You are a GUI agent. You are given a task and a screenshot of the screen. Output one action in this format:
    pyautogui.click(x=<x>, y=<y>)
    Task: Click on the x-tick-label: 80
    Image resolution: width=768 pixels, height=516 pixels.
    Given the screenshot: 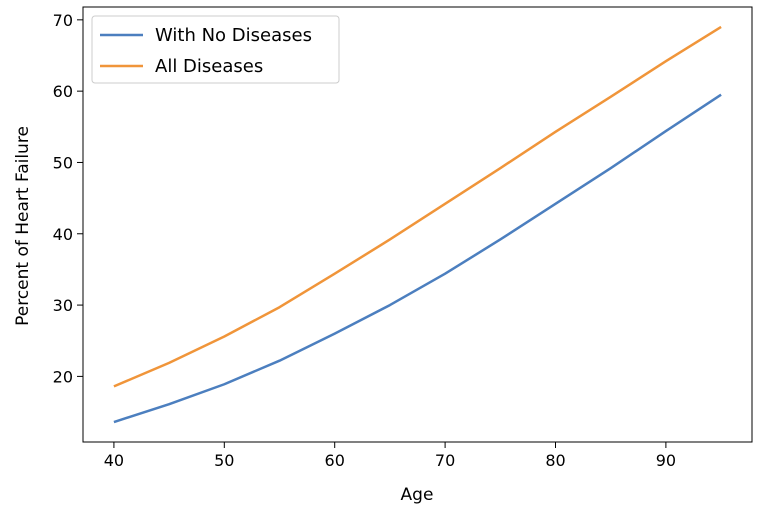 What is the action you would take?
    pyautogui.click(x=555, y=460)
    